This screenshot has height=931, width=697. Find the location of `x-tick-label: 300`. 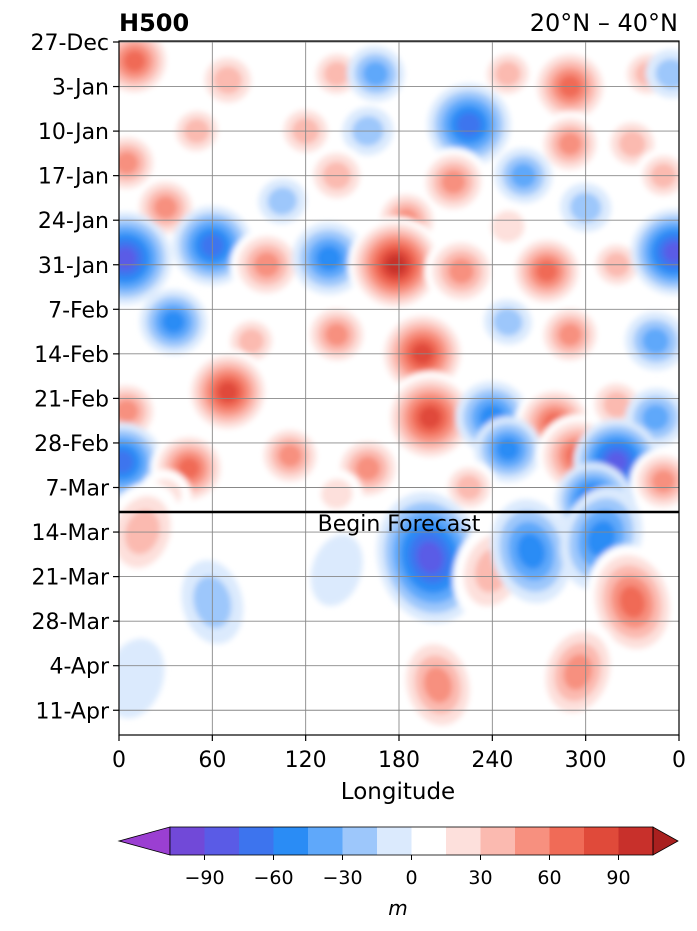

x-tick-label: 300 is located at coordinates (586, 760).